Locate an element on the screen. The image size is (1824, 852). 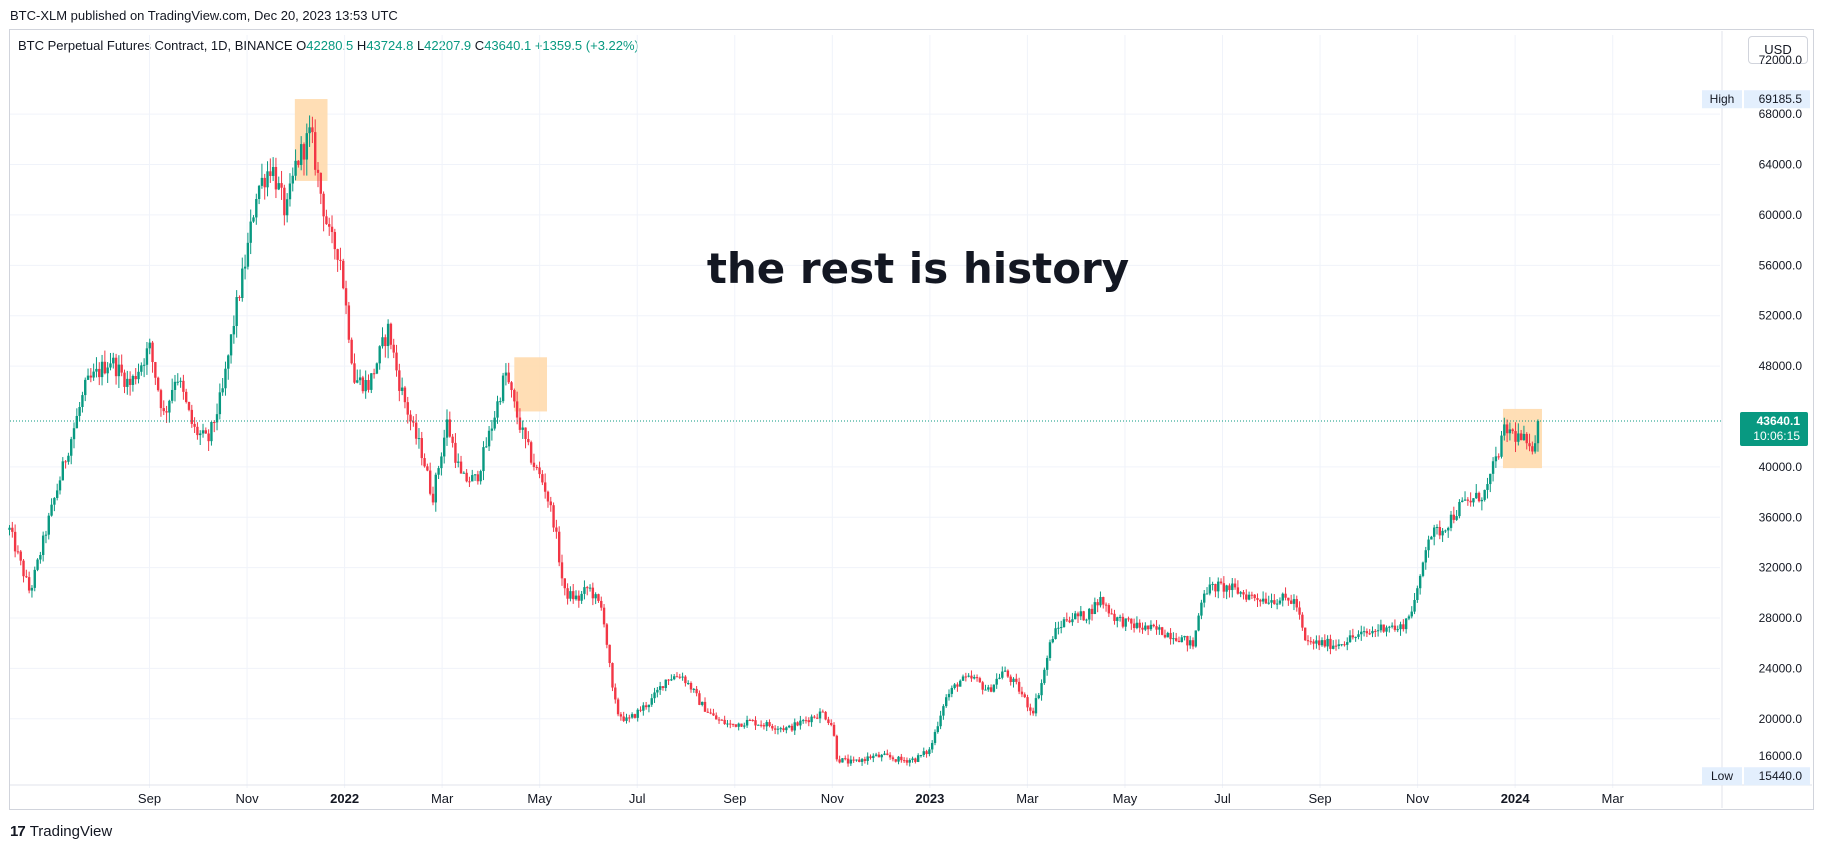
tradingview-logo: 17 TradingView is located at coordinates (61, 831).